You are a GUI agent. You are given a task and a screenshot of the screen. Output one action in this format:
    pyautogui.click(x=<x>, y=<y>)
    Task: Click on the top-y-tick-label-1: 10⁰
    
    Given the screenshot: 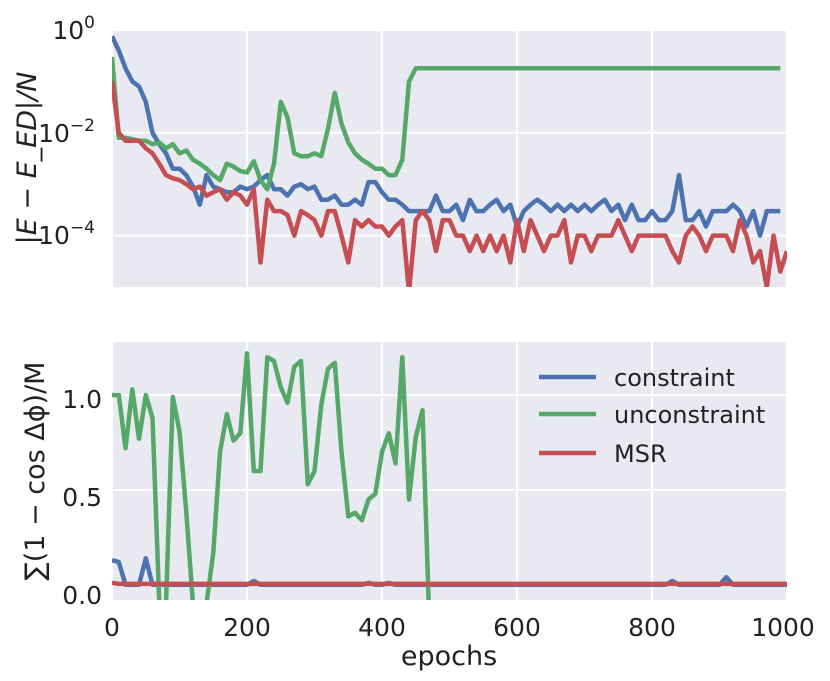 What is the action you would take?
    pyautogui.click(x=73, y=29)
    